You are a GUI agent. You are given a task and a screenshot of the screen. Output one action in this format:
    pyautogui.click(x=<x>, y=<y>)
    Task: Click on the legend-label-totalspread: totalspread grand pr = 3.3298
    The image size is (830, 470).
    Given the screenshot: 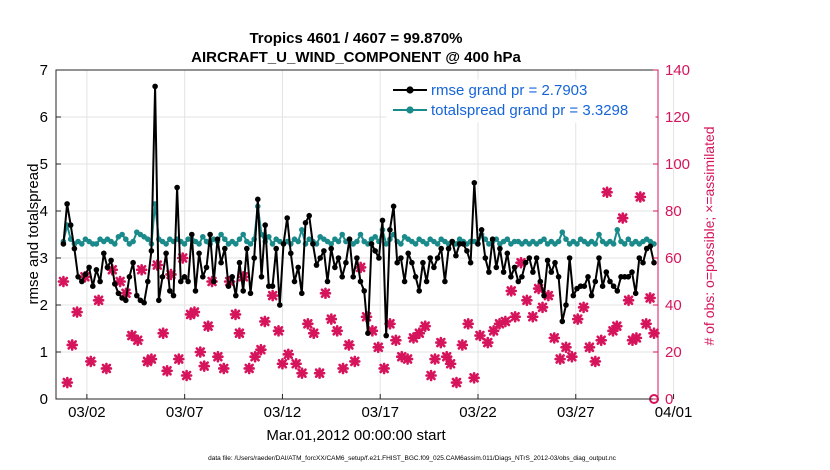 What is the action you would take?
    pyautogui.click(x=529, y=110)
    